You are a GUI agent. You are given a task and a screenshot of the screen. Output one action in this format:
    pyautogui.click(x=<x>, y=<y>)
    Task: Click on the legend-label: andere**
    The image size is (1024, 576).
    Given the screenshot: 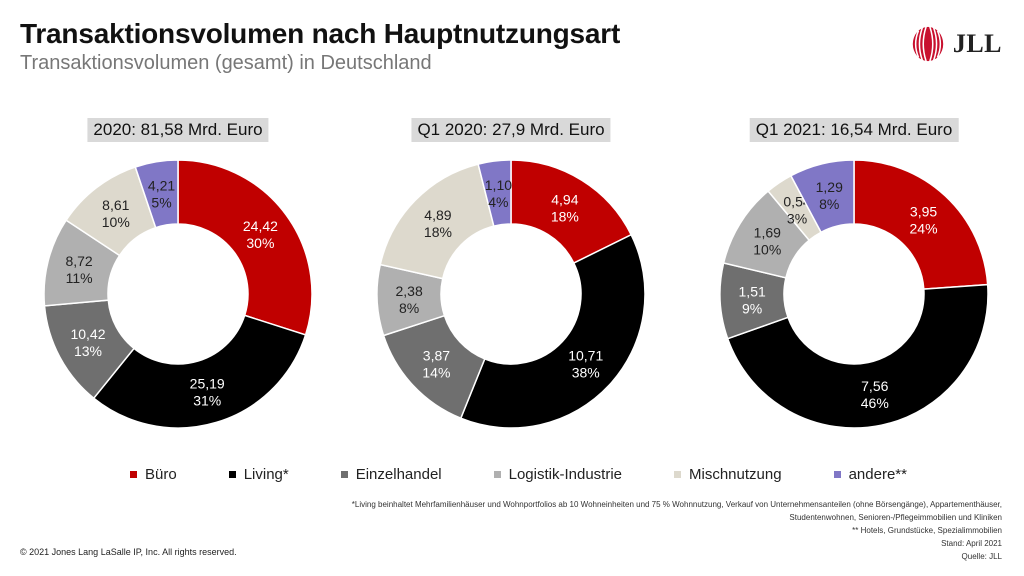 What is the action you would take?
    pyautogui.click(x=877, y=474)
    